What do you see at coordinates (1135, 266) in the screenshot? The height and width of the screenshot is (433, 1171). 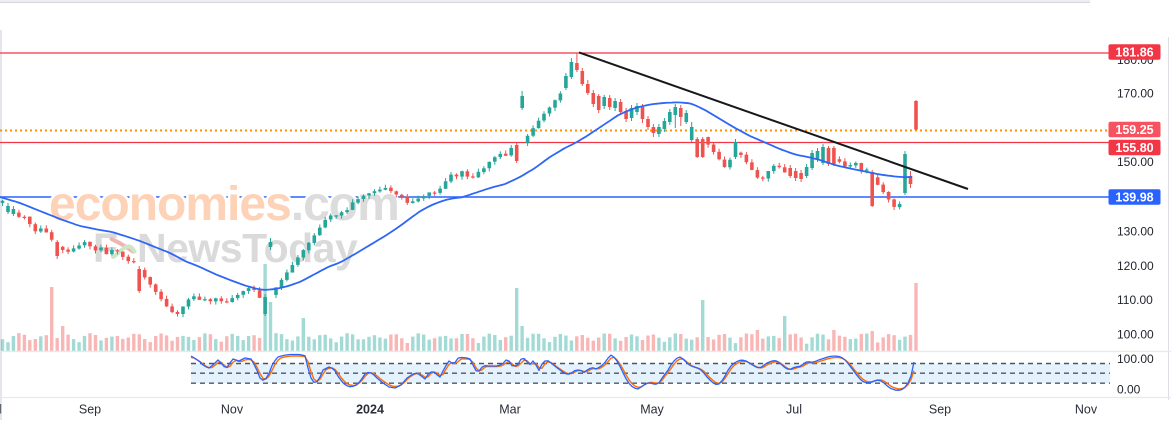 I see `svg-text: 120.00` at bounding box center [1135, 266].